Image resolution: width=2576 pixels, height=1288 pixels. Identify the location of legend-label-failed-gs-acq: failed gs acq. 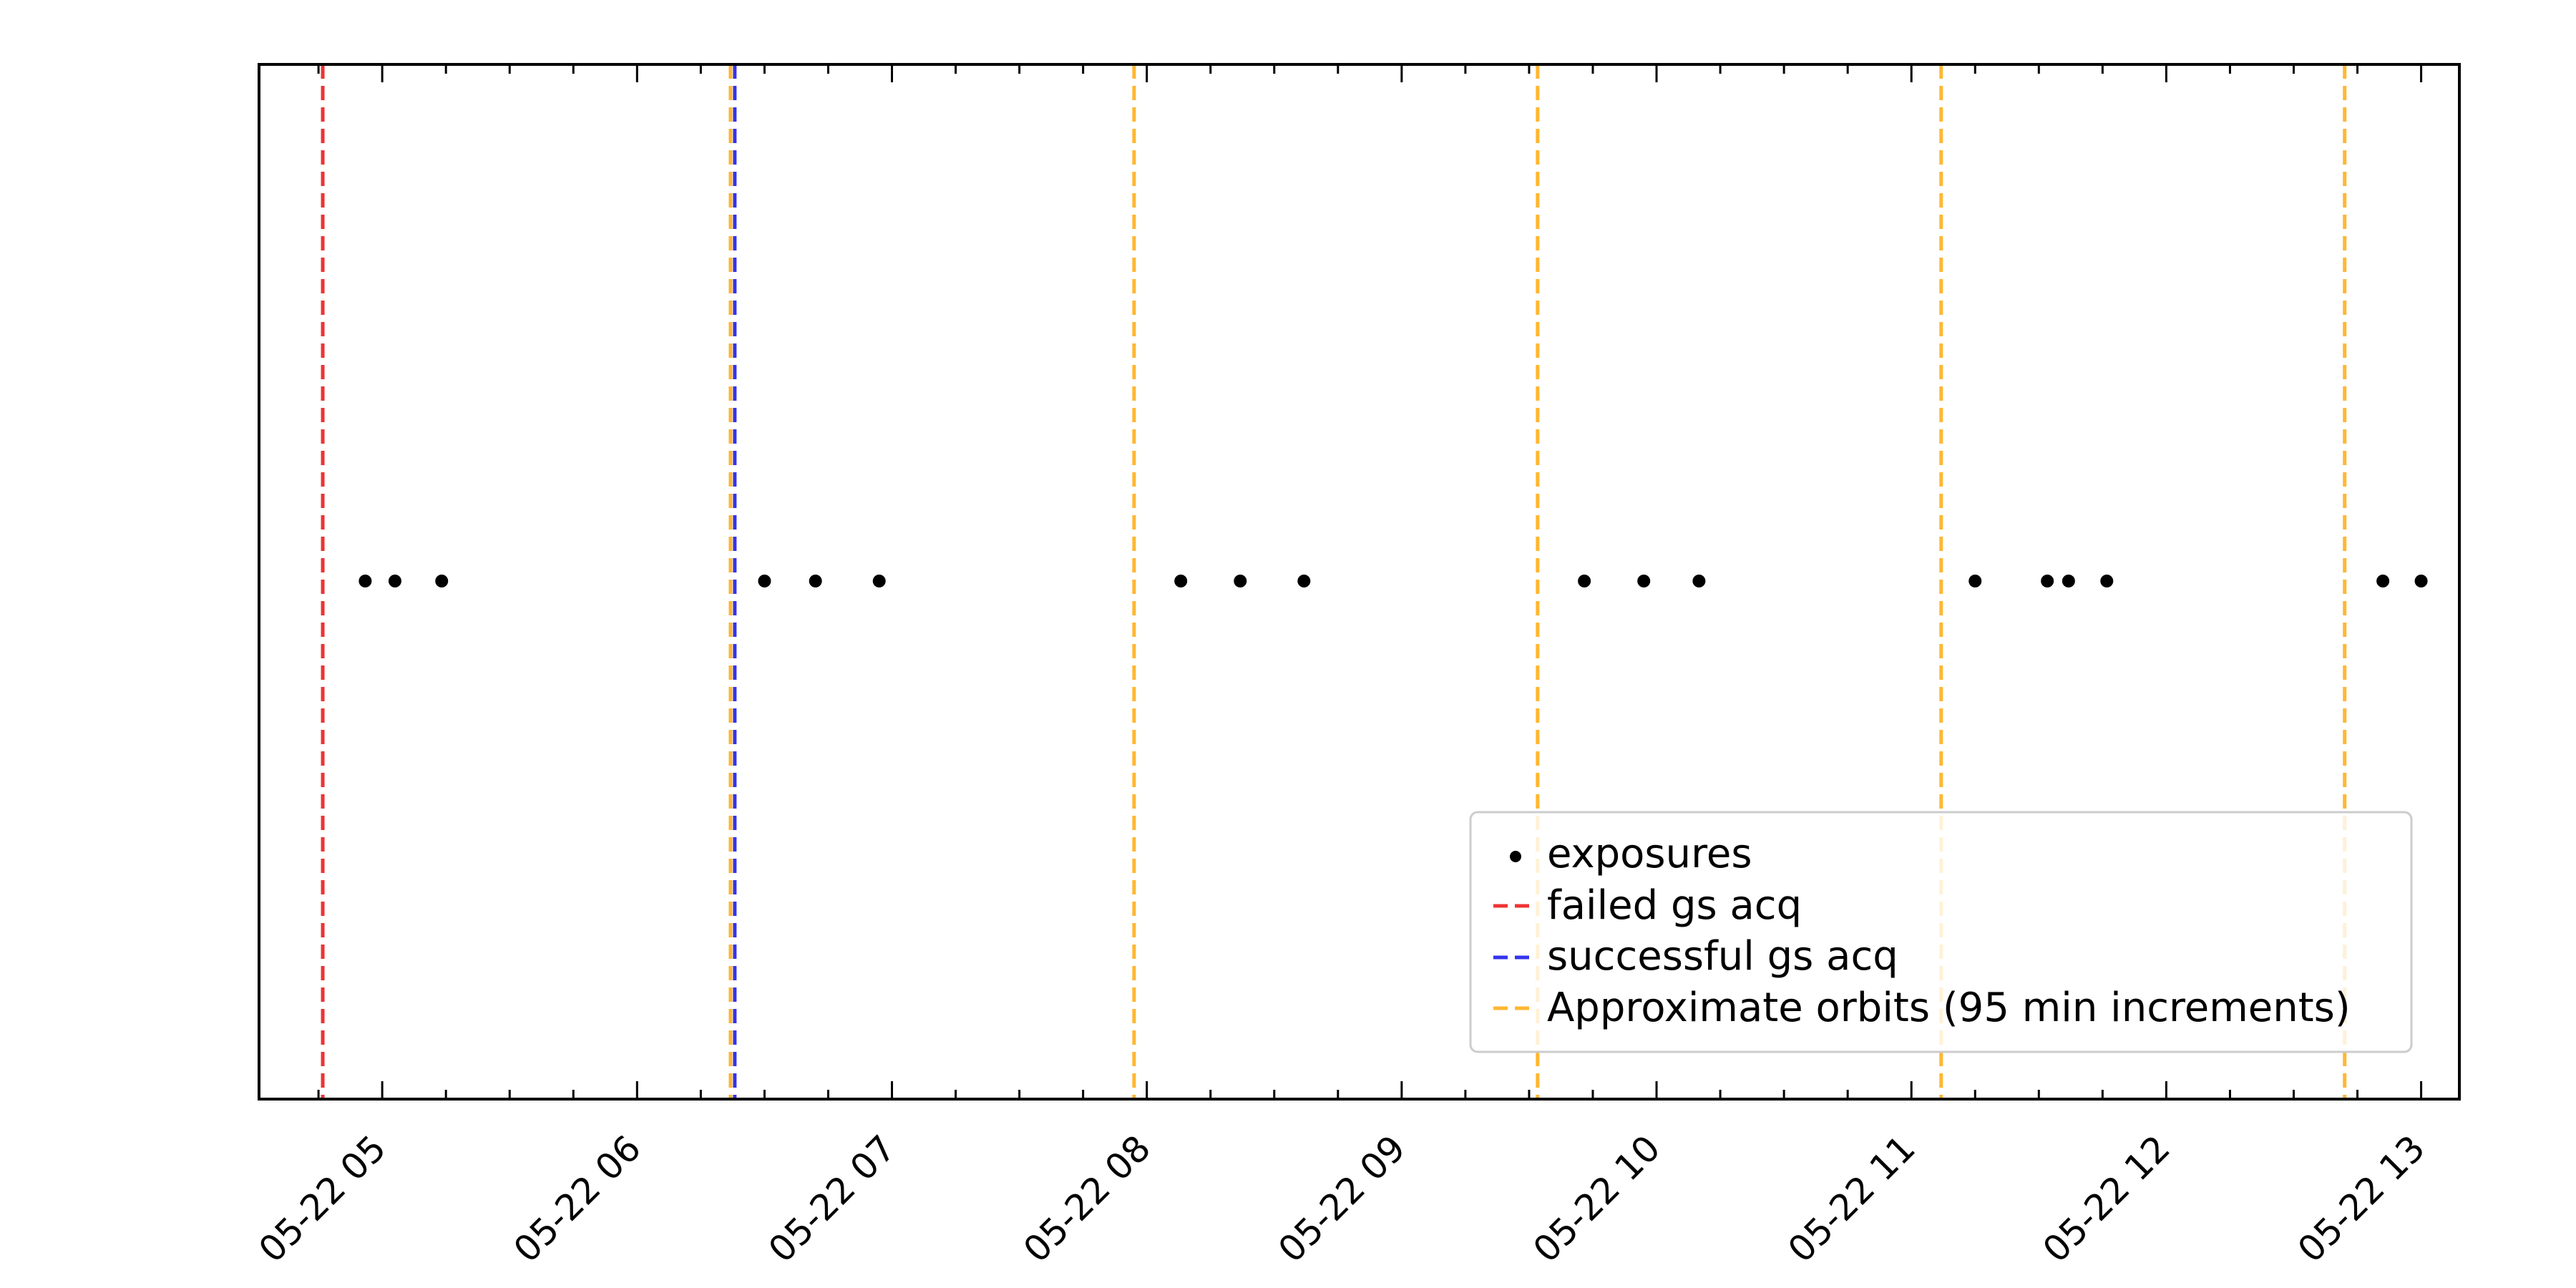
(1674, 905).